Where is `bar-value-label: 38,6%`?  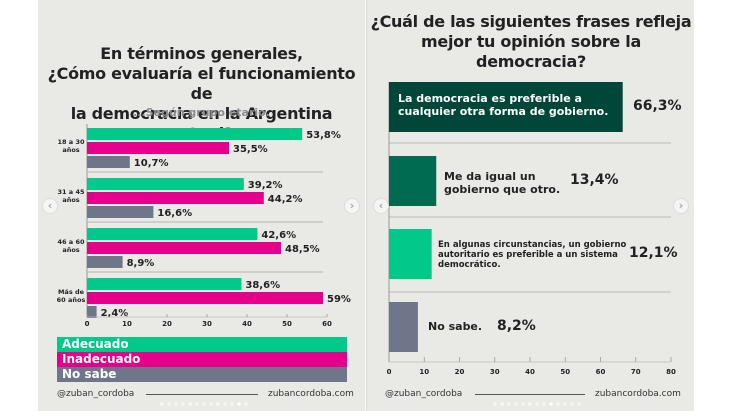 bar-value-label: 38,6% is located at coordinates (262, 285).